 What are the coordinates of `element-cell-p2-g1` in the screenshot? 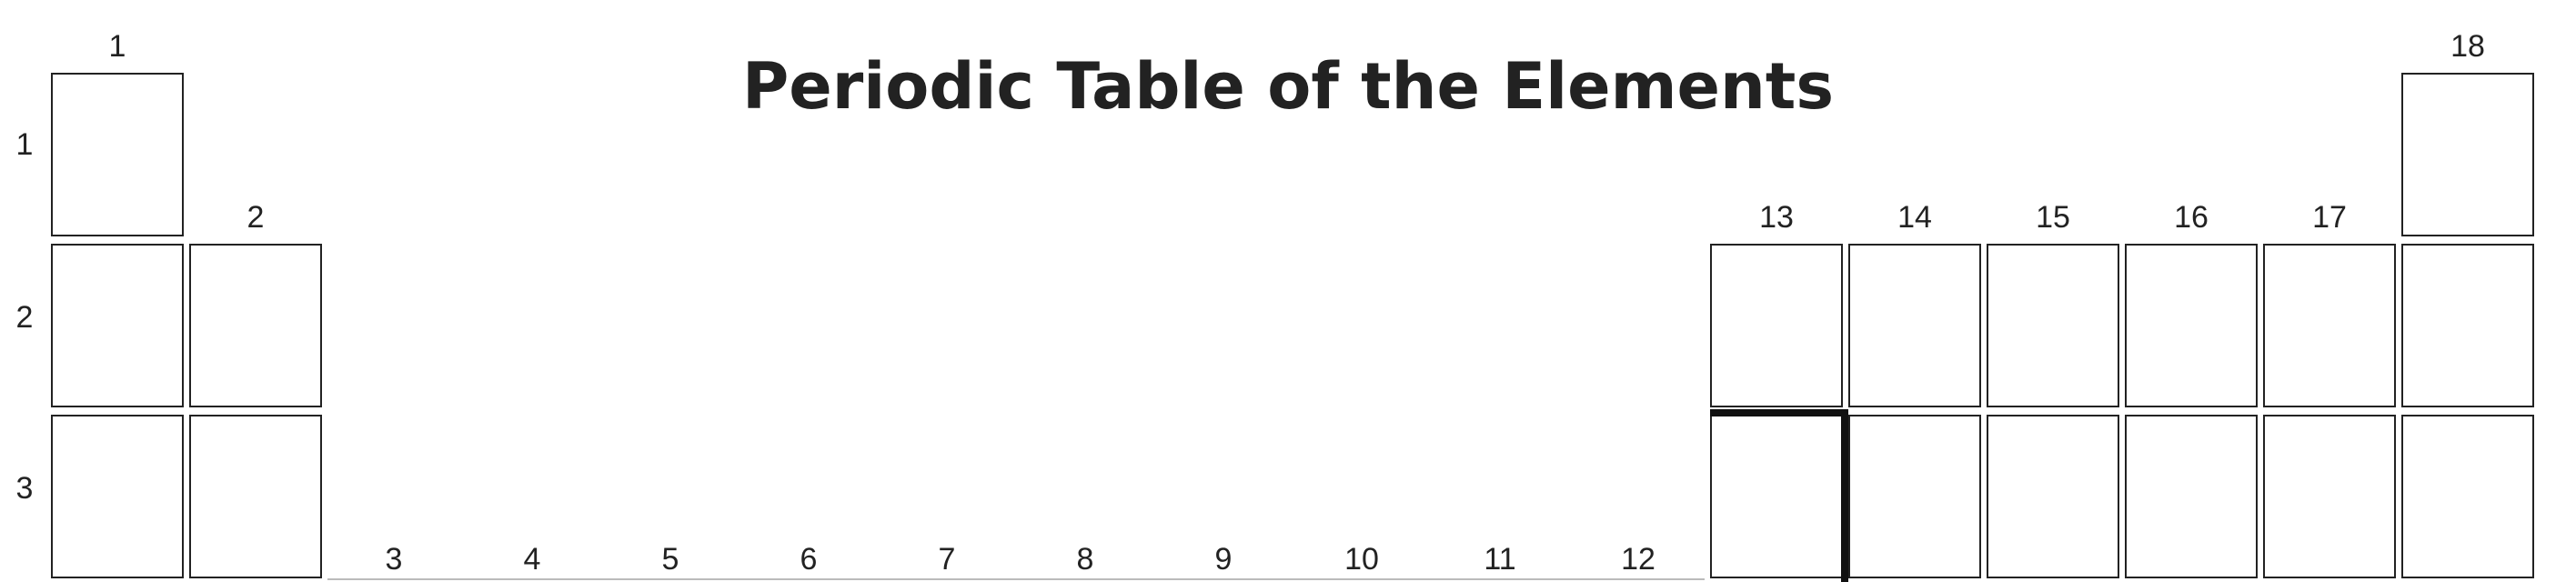 It's located at (117, 326).